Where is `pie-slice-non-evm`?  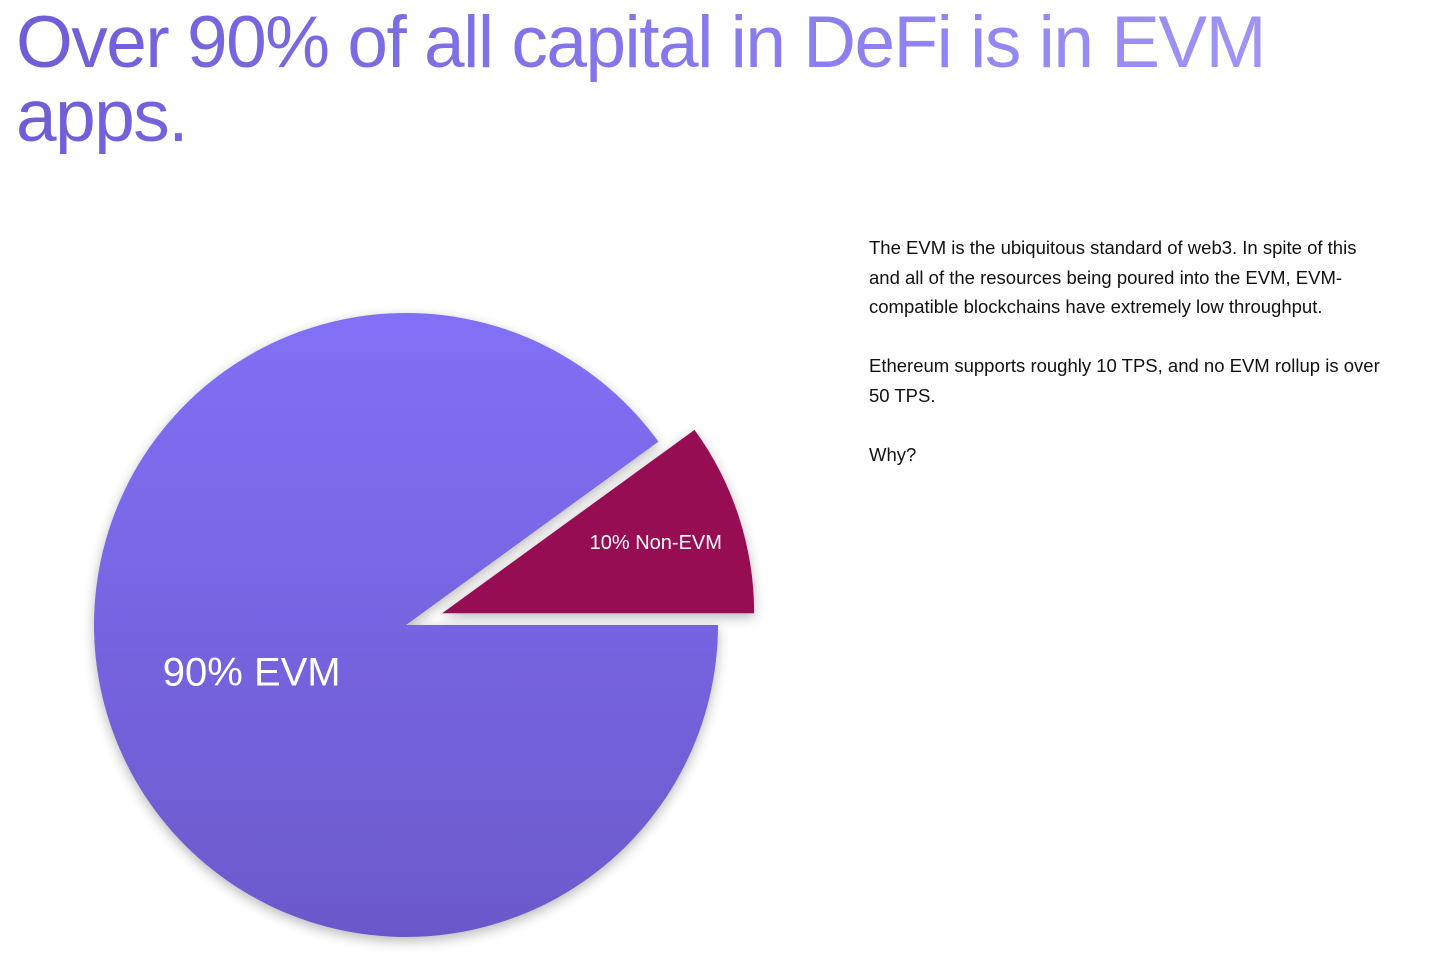 pie-slice-non-evm is located at coordinates (598, 521).